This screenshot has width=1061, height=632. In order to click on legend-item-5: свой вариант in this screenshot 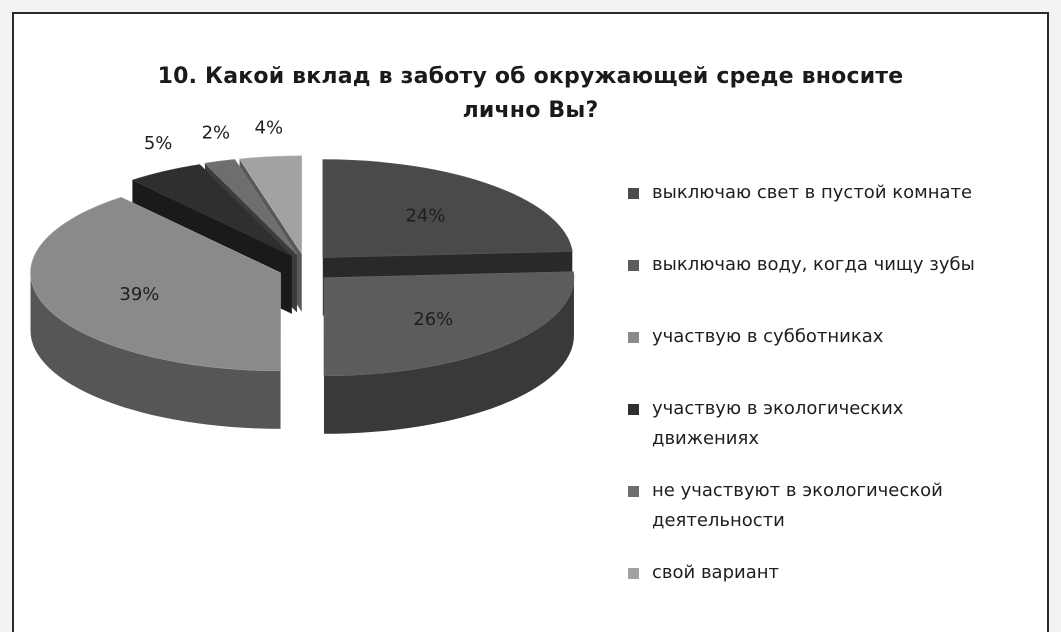, I will do `click(833, 573)`.